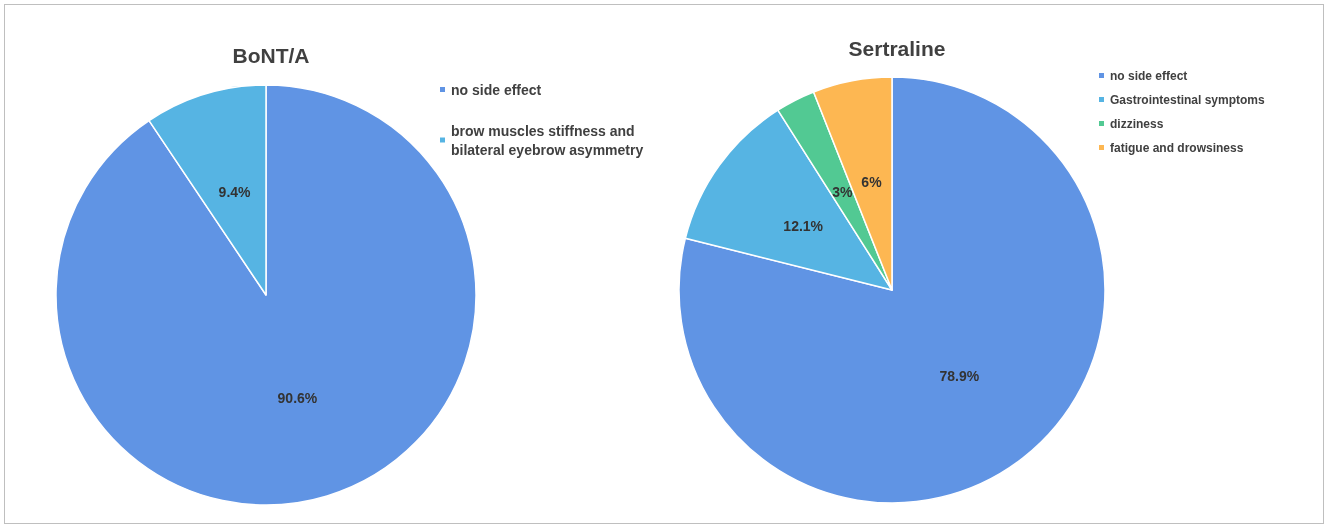 The image size is (1328, 528). I want to click on legend-label: dizziness, so click(1137, 123).